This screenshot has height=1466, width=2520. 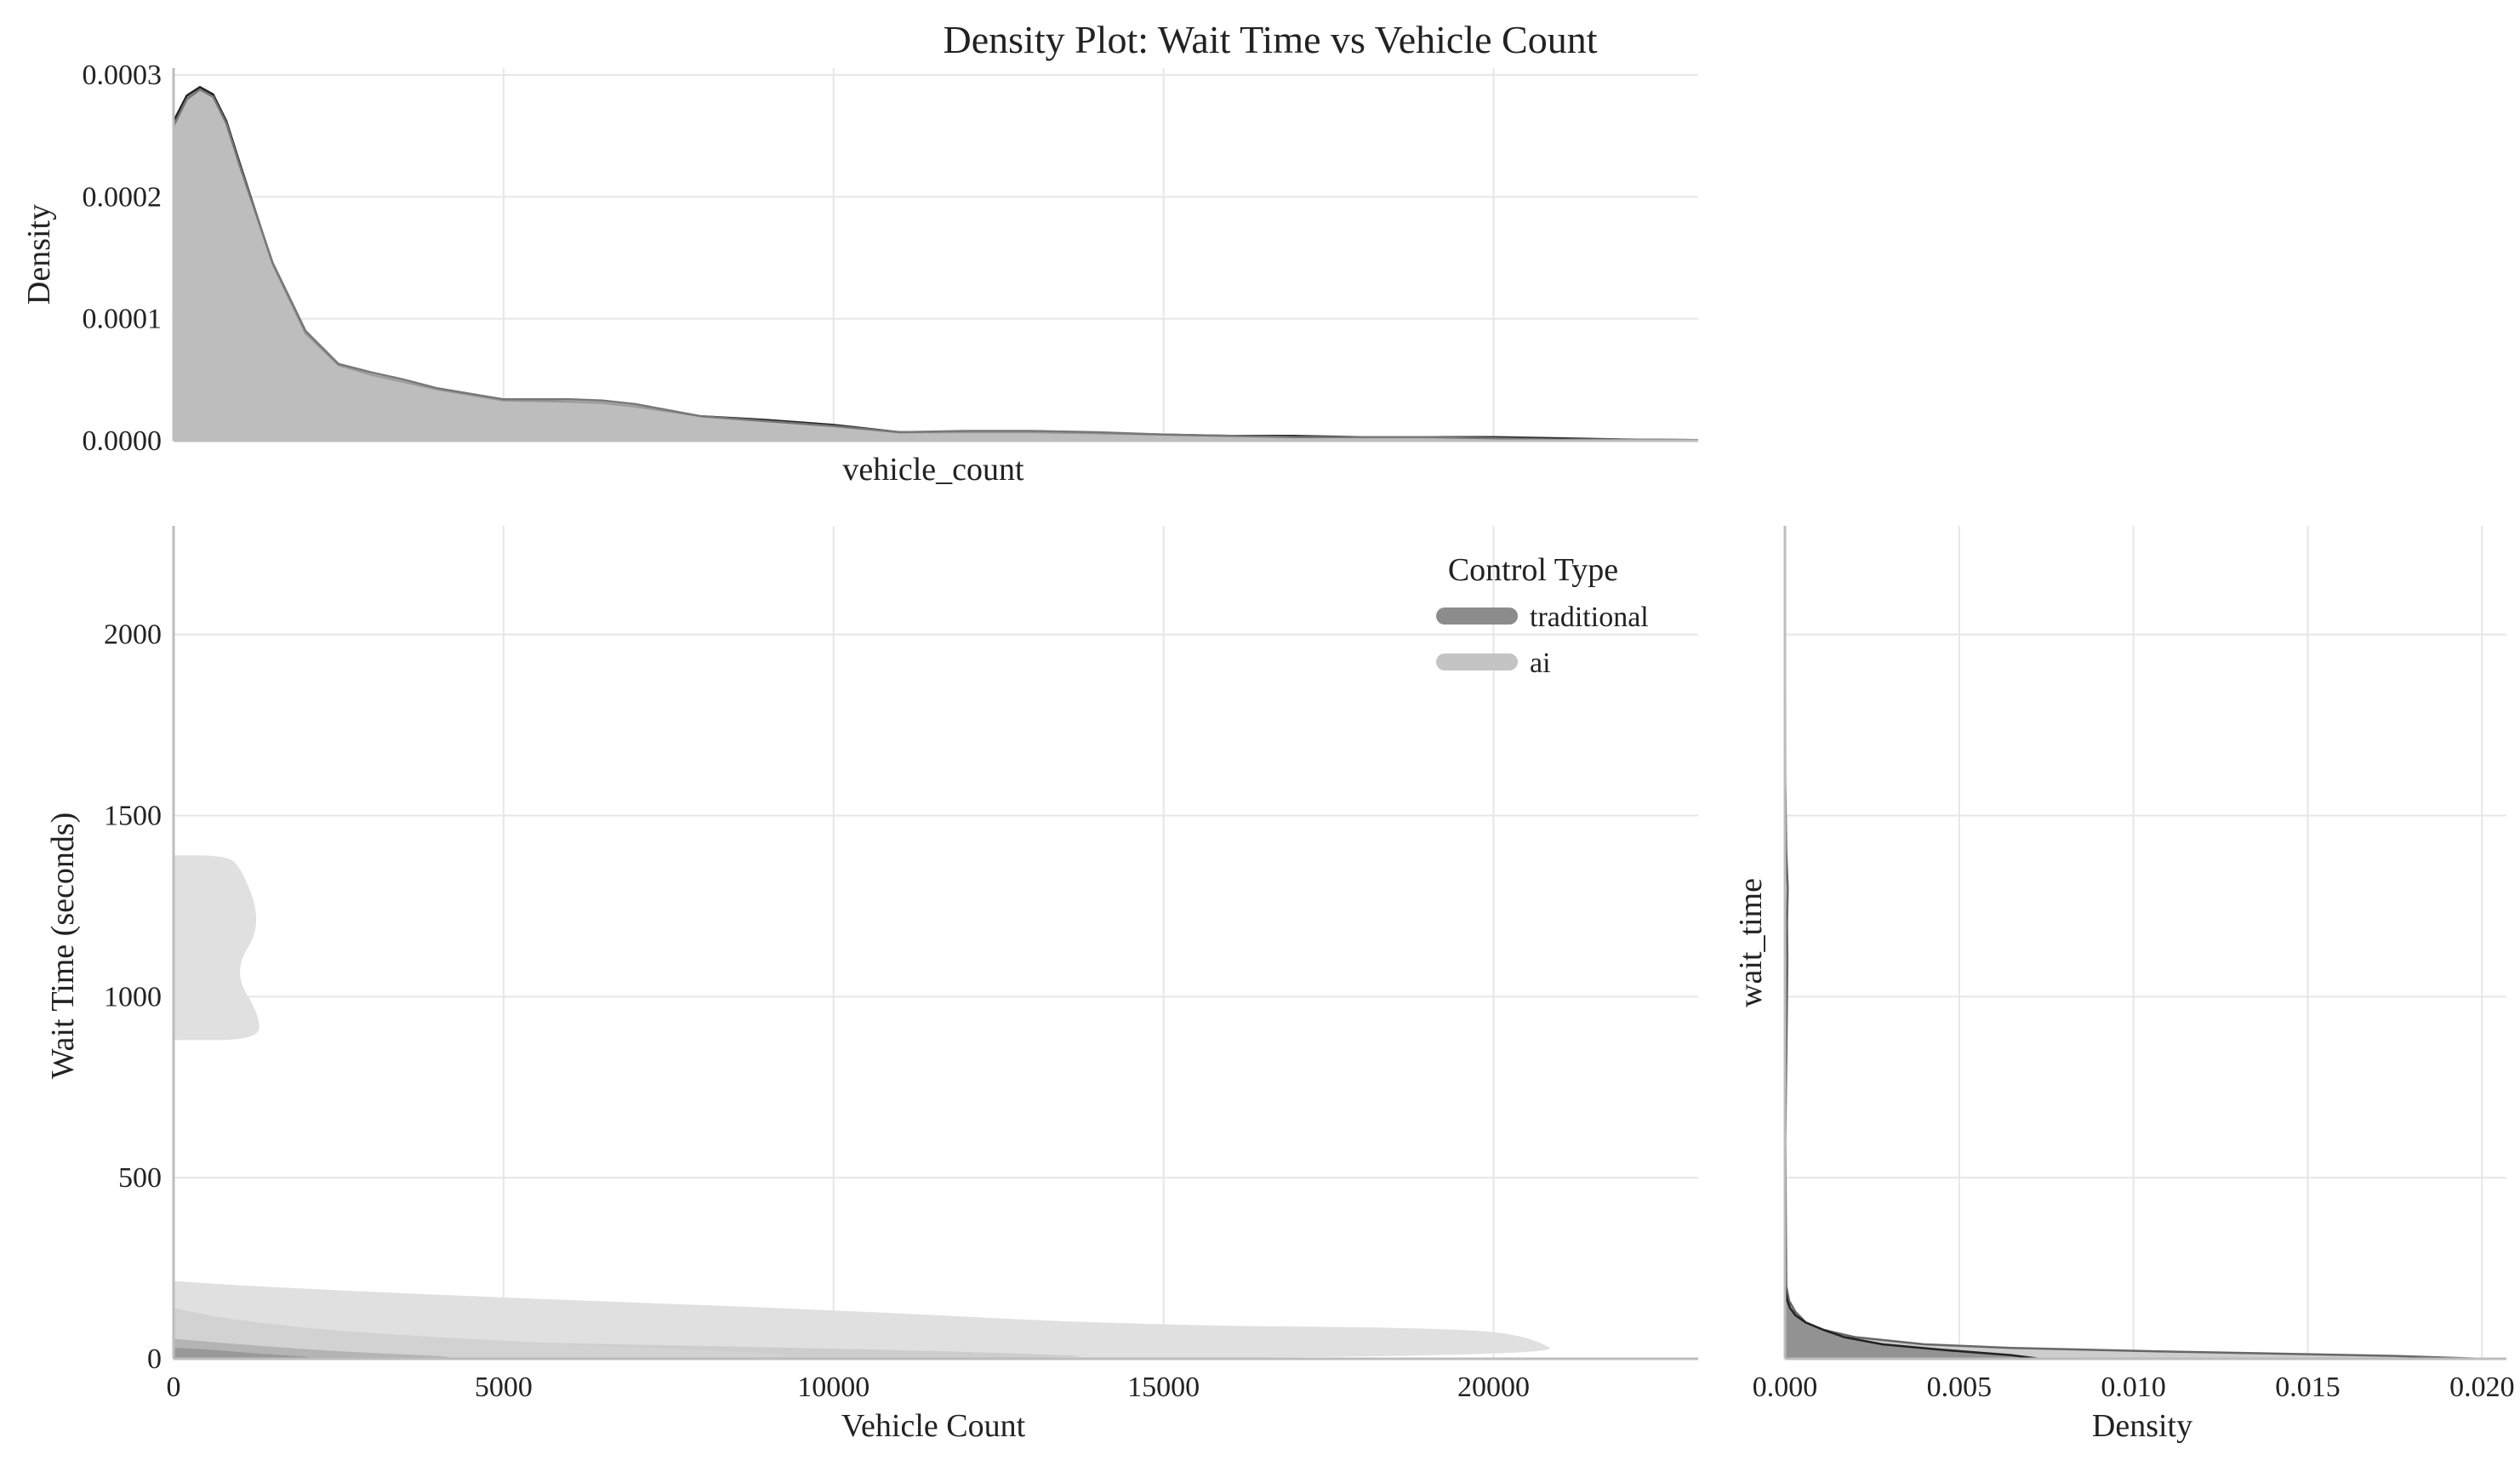 What do you see at coordinates (2142, 1426) in the screenshot?
I see `right-x-axis-label: Density` at bounding box center [2142, 1426].